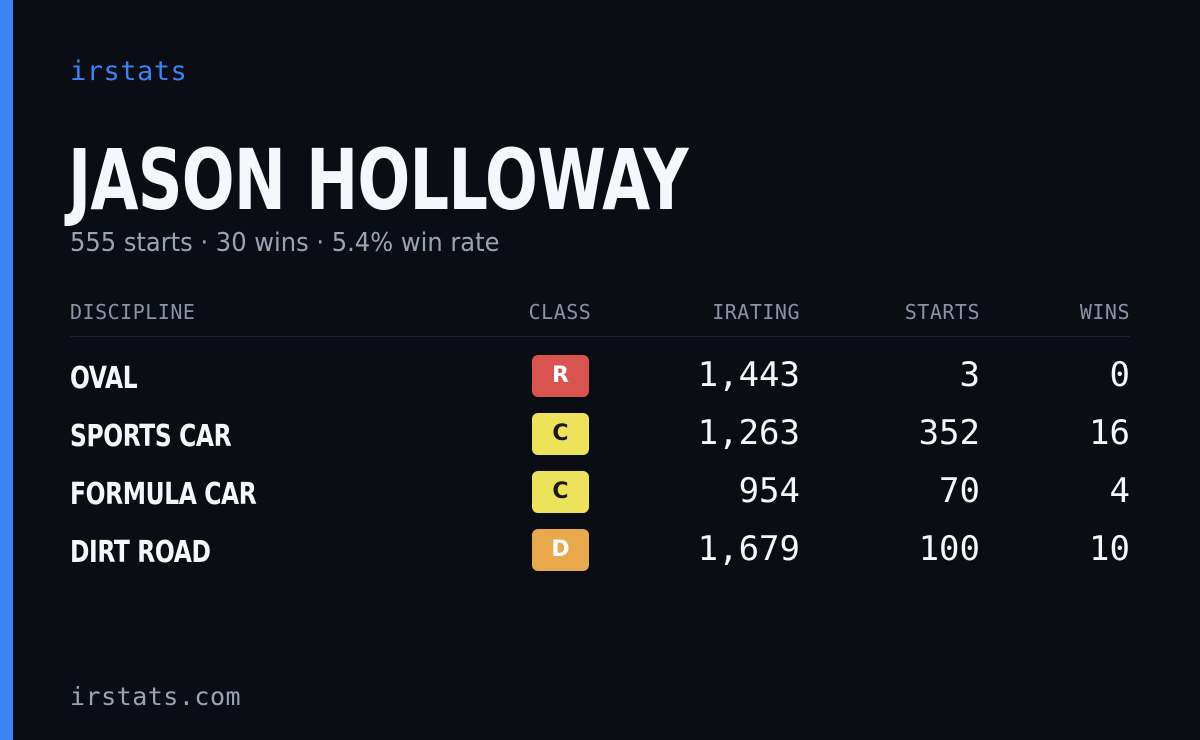 Image resolution: width=1200 pixels, height=740 pixels. Describe the element at coordinates (104, 378) in the screenshot. I see `discipline-name: OVAL` at that location.